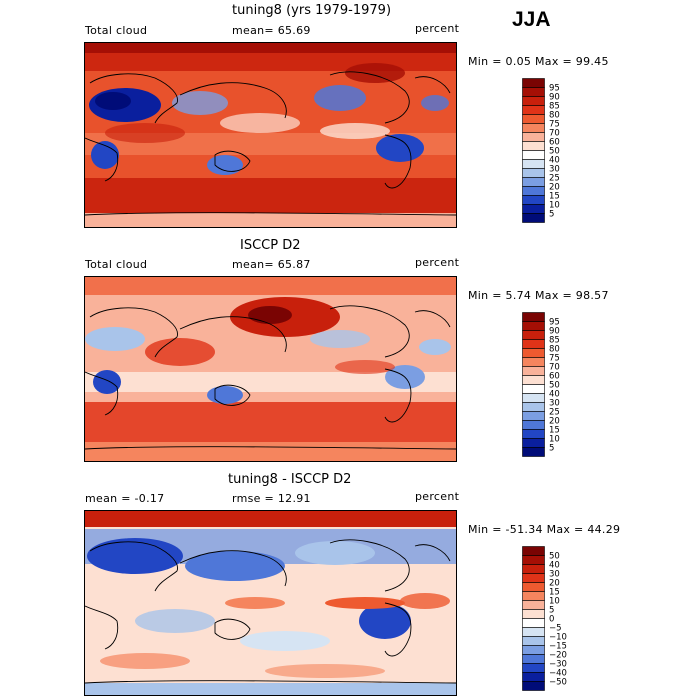 Image resolution: width=700 pixels, height=700 pixels. I want to click on panel-3-rmse: rmse = 12.91, so click(271, 498).